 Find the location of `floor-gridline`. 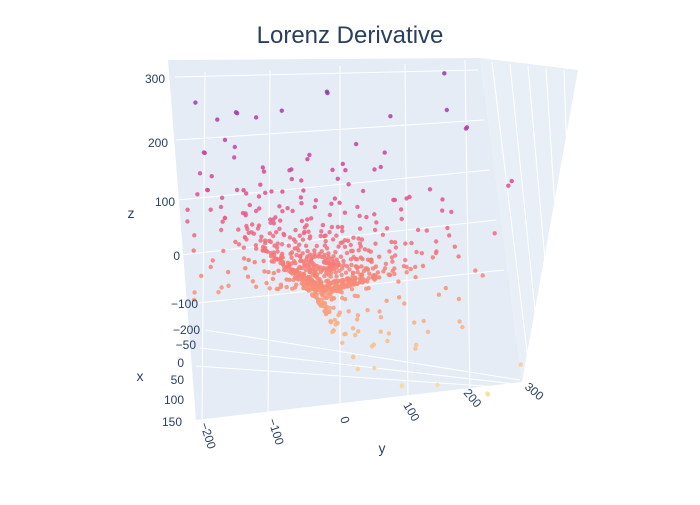

floor-gridline is located at coordinates (357, 366).